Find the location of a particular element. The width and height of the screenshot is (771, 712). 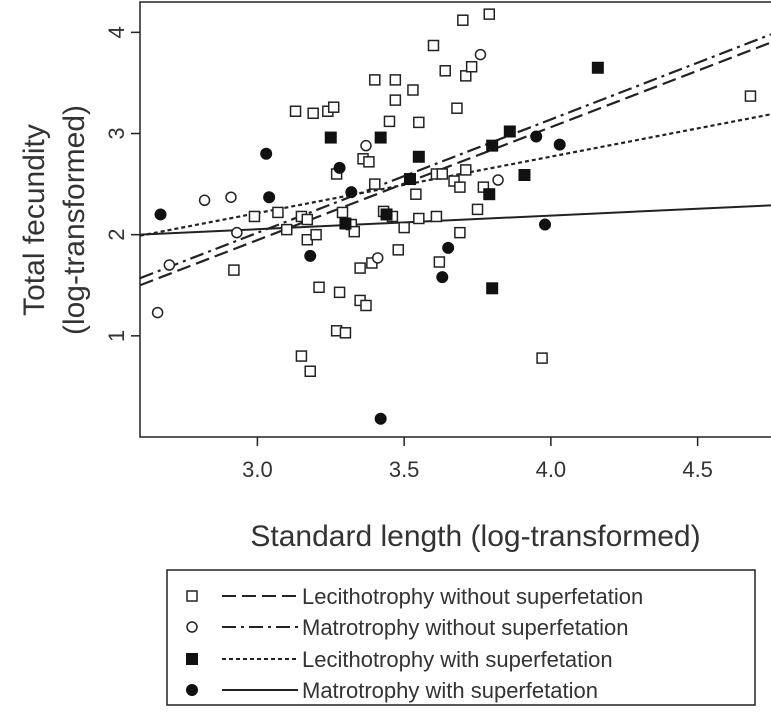

y-tick-label-3: 3 is located at coordinates (116, 133).